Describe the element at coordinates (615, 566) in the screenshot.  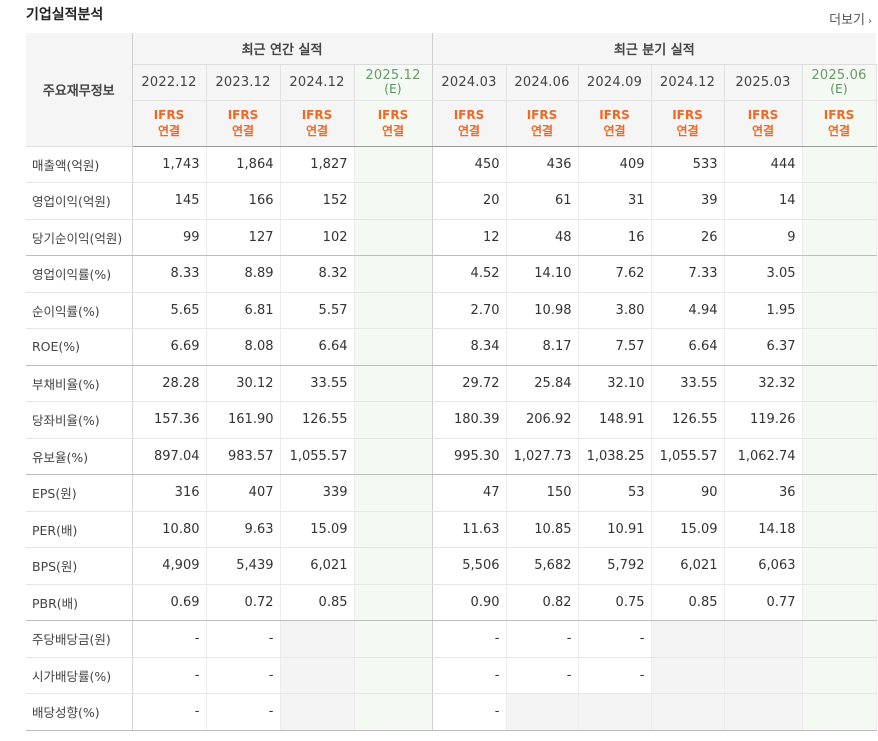
I see `table-cell: 5,792` at that location.